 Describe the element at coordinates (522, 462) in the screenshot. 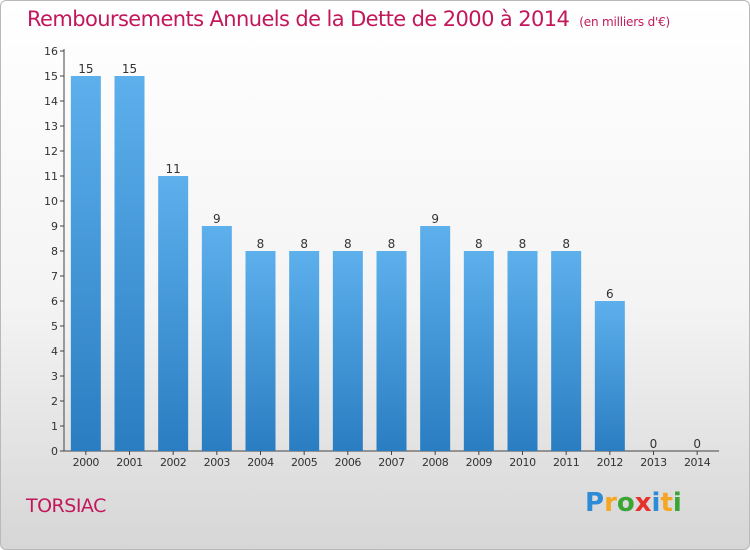

I see `x-tick-label: 2010` at that location.